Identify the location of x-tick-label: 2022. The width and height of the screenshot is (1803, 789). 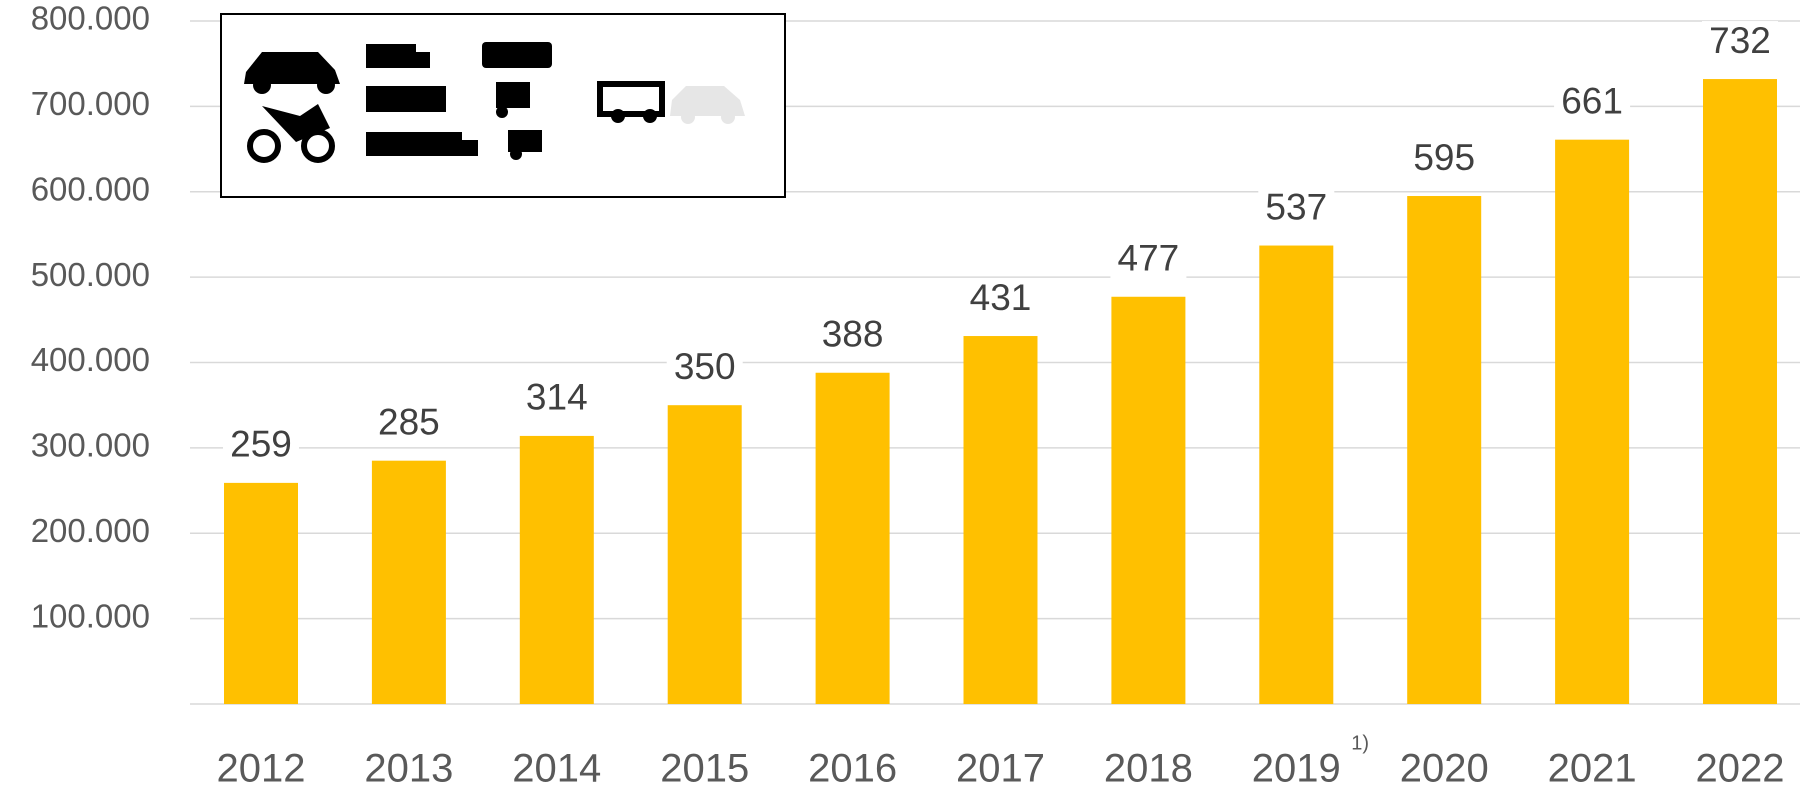
(1740, 768).